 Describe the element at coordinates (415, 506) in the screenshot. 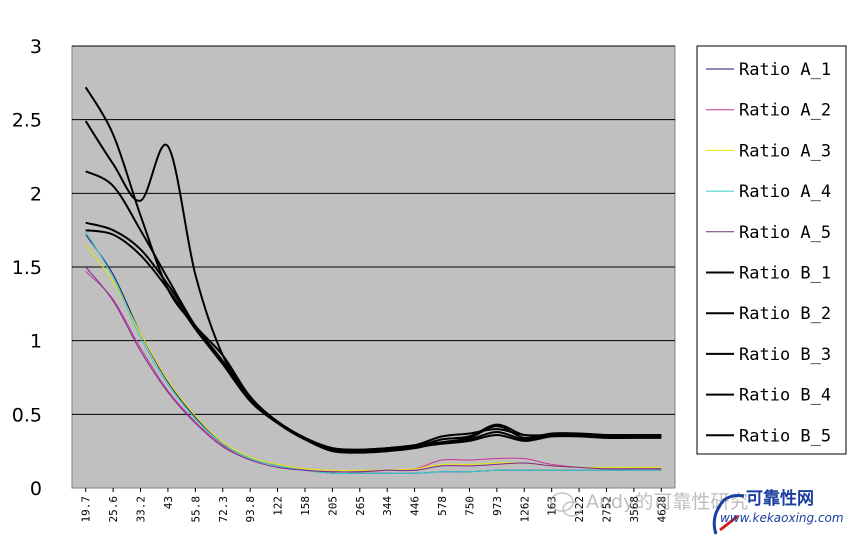

I see `x-tick-label: 446` at that location.